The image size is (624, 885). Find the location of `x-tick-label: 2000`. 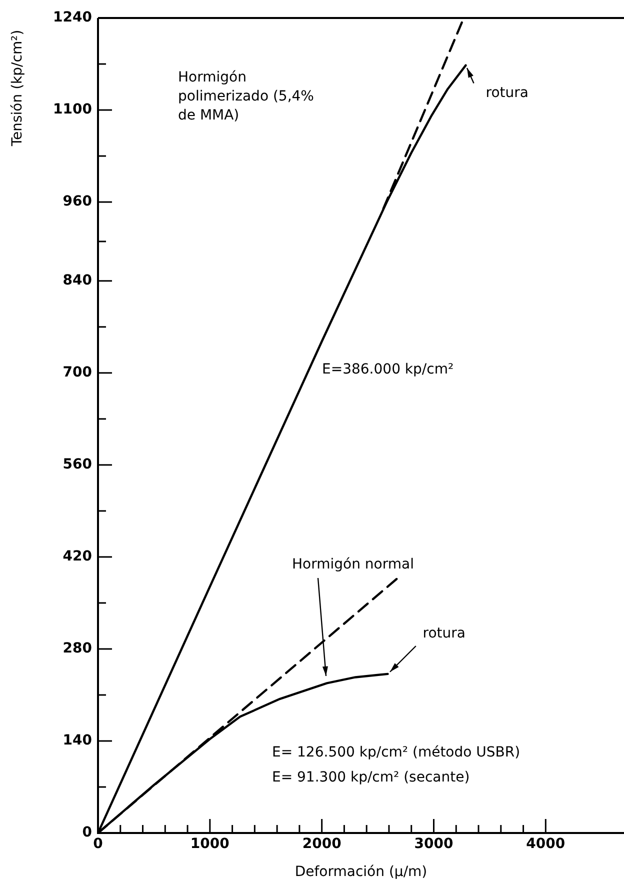

x-tick-label: 2000 is located at coordinates (322, 844).